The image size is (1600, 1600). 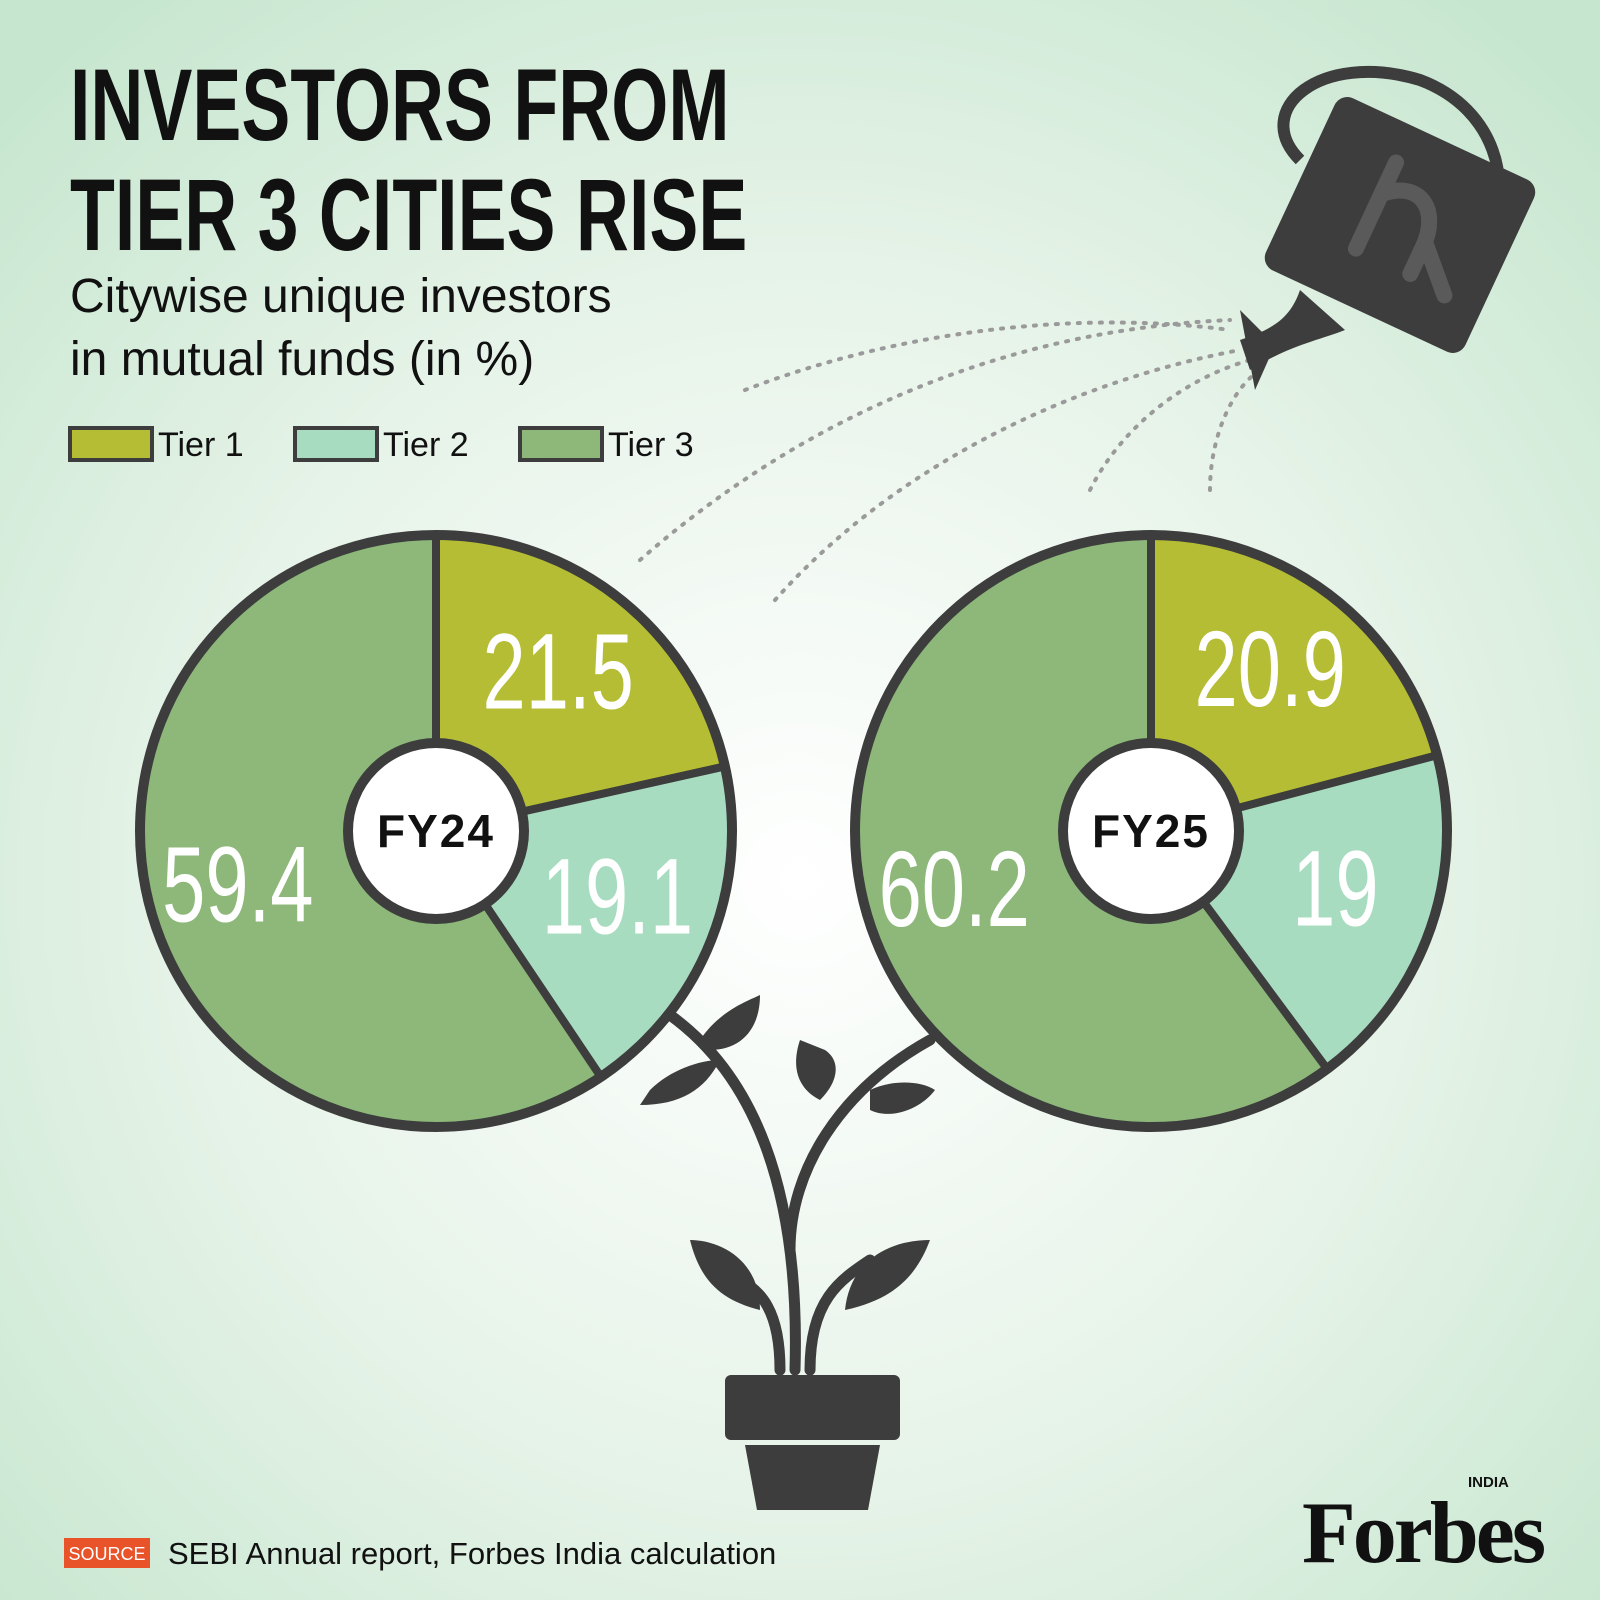 I want to click on plant, so click(x=788, y=1252).